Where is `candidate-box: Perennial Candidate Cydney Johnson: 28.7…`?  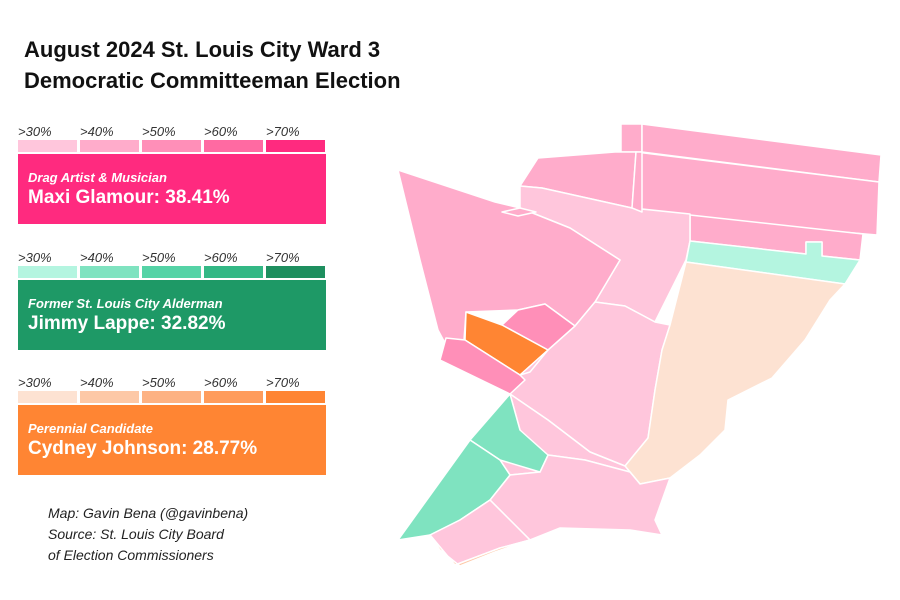 candidate-box: Perennial Candidate Cydney Johnson: 28.7… is located at coordinates (172, 440).